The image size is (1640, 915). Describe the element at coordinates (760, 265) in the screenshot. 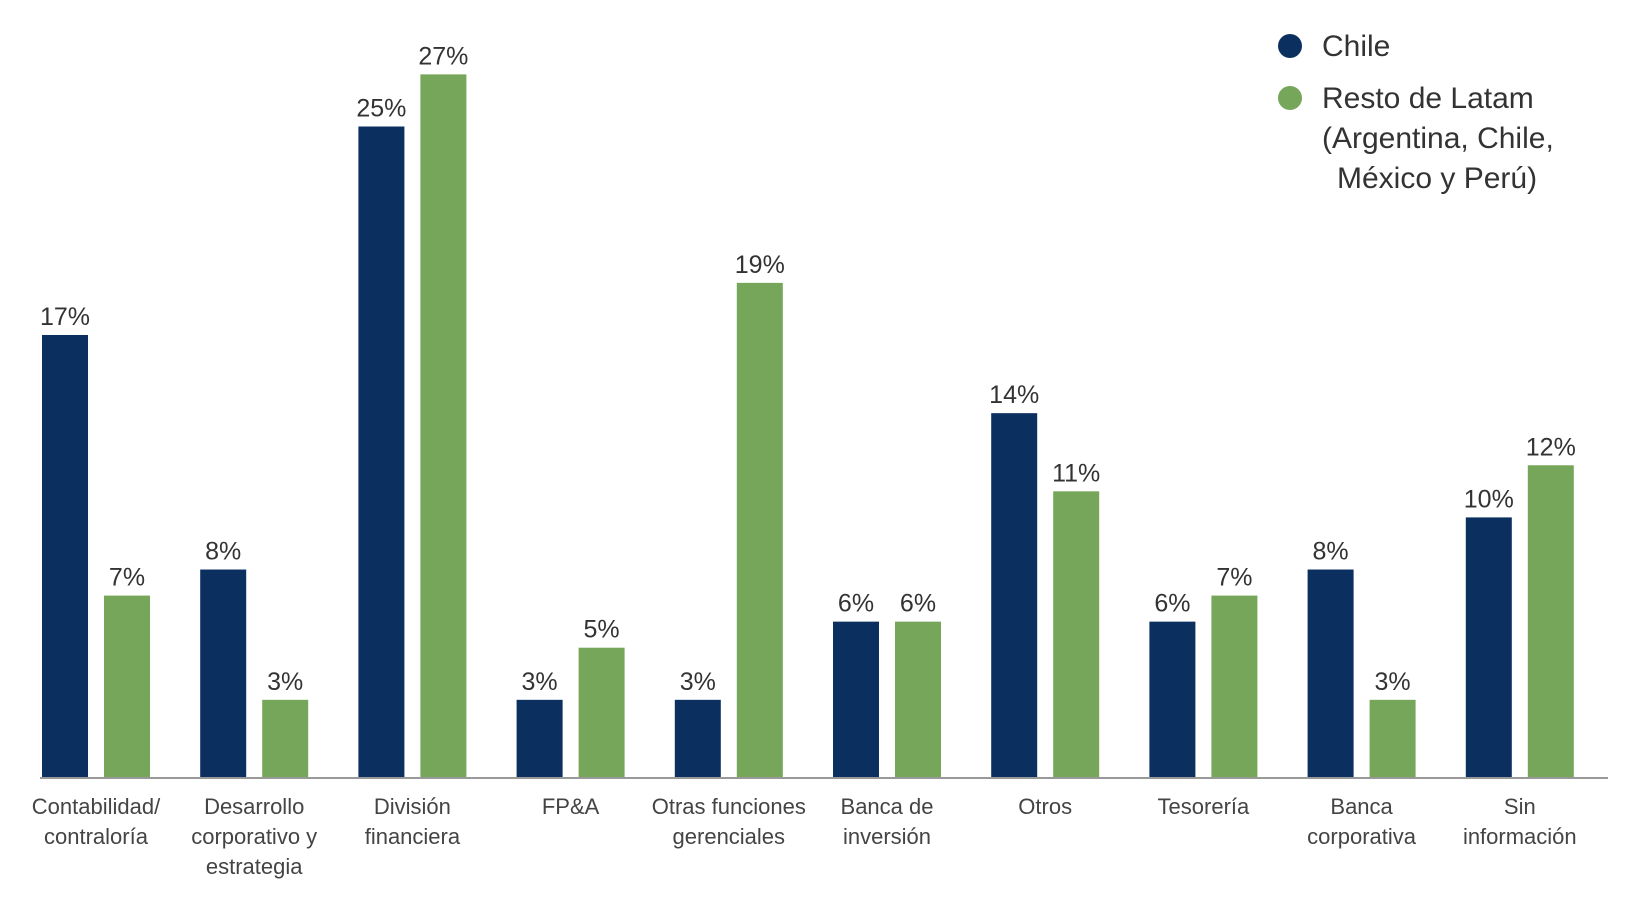

I see `value-label-series1-cat4: 19%` at that location.